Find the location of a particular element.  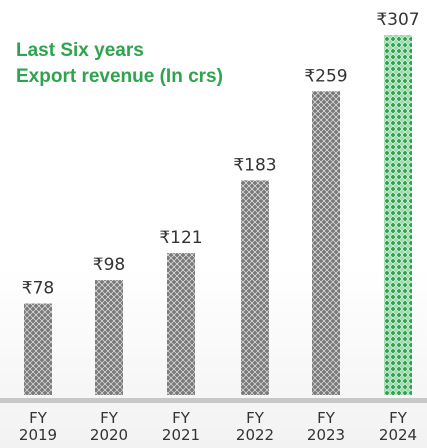

value-label: ₹98 is located at coordinates (109, 265).